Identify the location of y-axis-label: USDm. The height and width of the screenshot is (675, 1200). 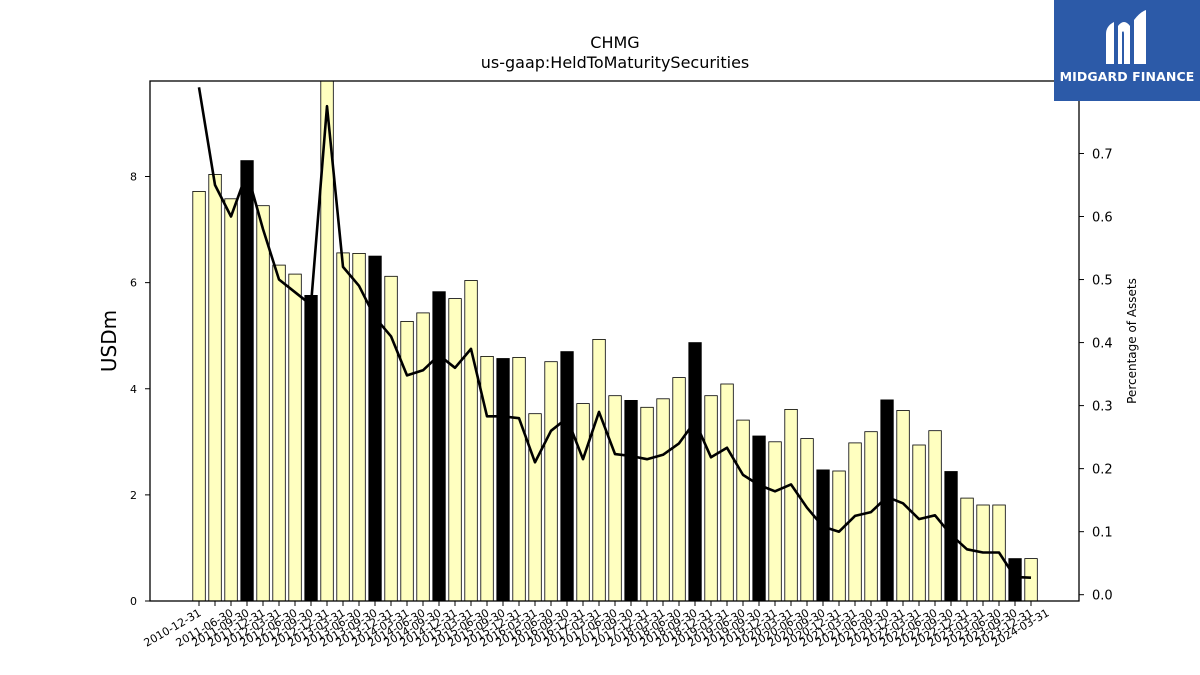
(109, 341).